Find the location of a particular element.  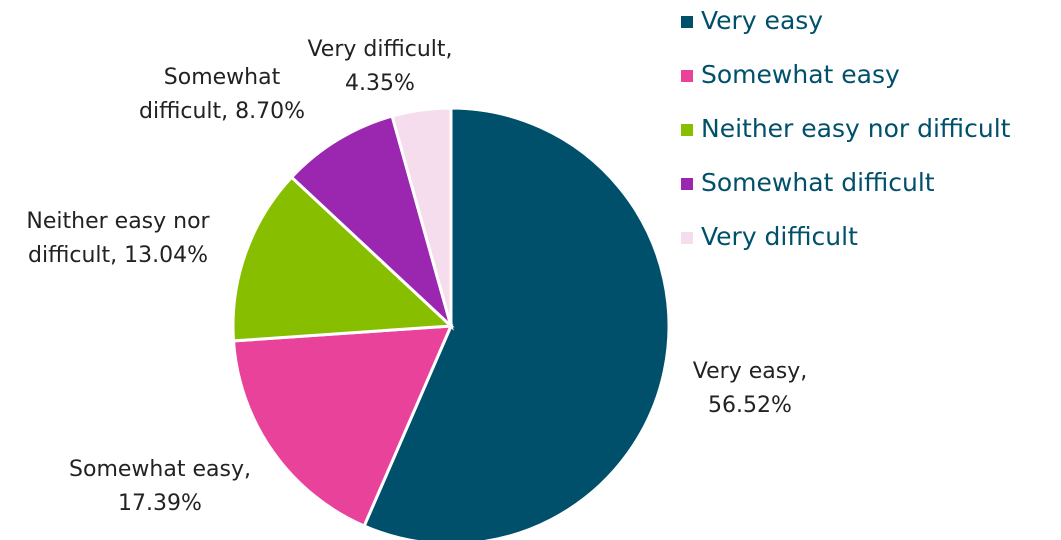

legend-label: Neither easy nor difficult is located at coordinates (856, 128).